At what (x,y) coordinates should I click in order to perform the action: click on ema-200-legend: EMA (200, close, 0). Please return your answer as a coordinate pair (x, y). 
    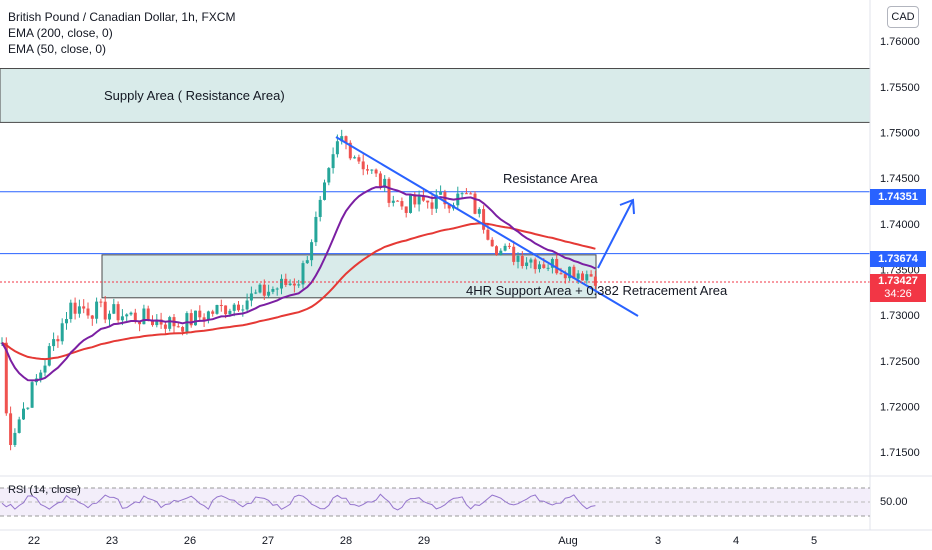
    Looking at the image, I should click on (60, 33).